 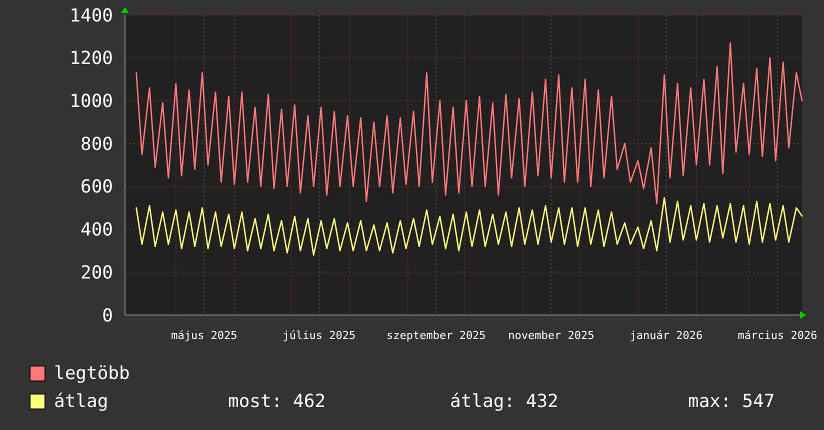 What do you see at coordinates (91, 15) in the screenshot?
I see `y-tick-label: 1400` at bounding box center [91, 15].